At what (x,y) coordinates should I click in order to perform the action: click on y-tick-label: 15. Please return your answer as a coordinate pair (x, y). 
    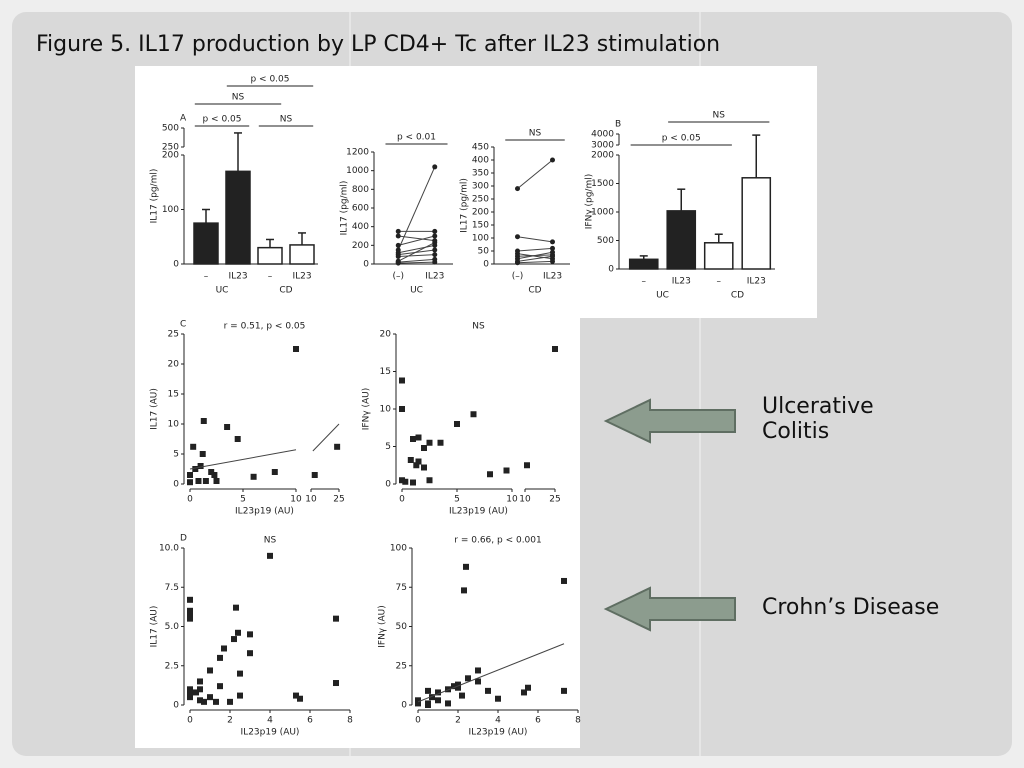
    Looking at the image, I should click on (173, 395).